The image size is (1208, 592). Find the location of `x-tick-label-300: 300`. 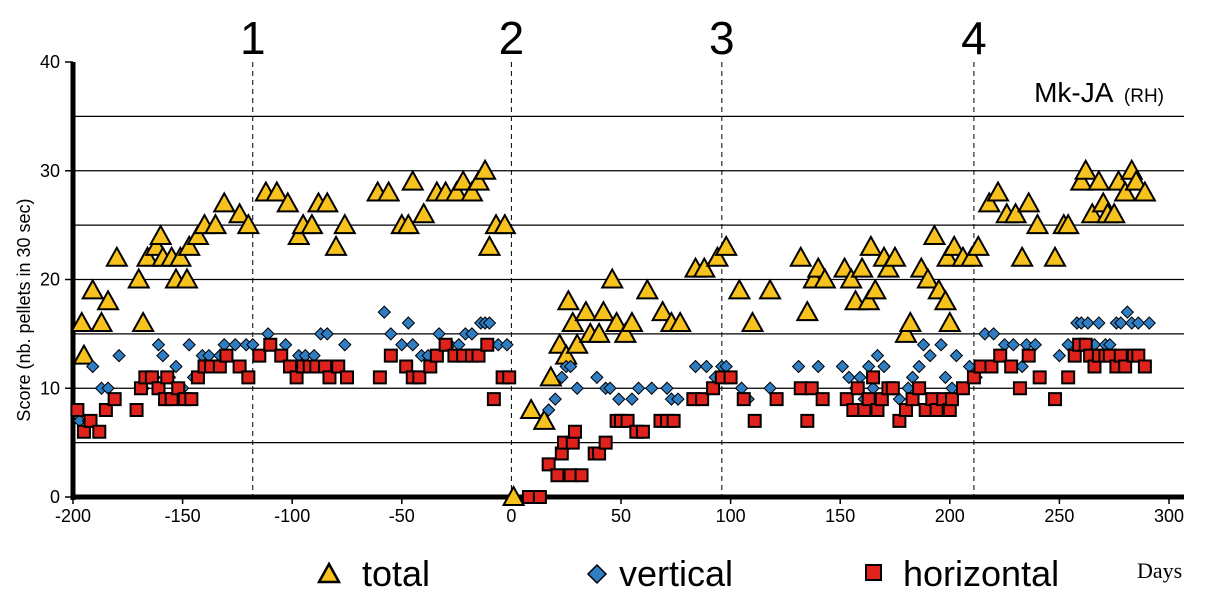

x-tick-label-300: 300 is located at coordinates (1169, 516).